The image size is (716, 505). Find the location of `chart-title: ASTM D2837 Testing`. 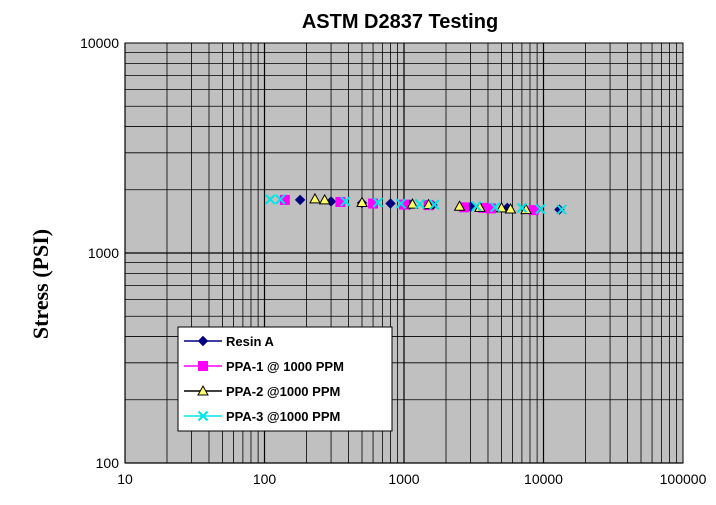

chart-title: ASTM D2837 Testing is located at coordinates (400, 22).